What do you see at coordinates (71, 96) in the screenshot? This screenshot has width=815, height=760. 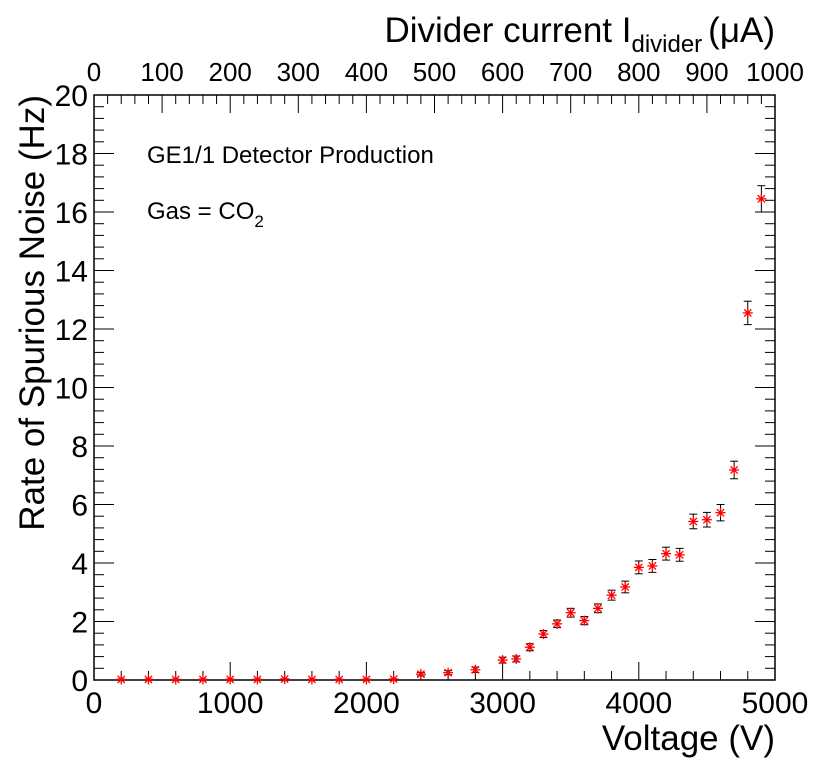 I see `y-tick-label: 20` at bounding box center [71, 96].